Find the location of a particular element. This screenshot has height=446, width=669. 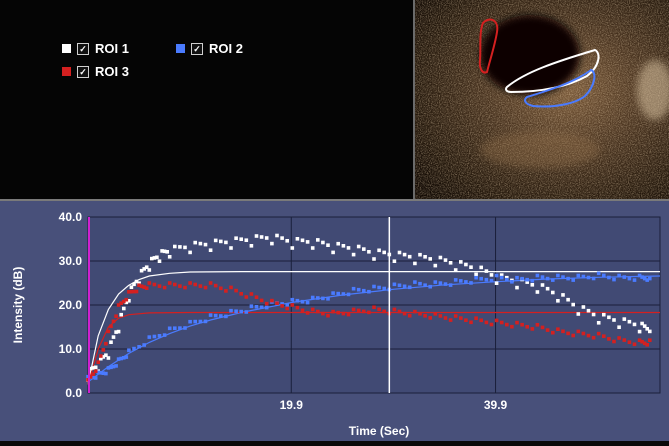

roi-3-color-swatch is located at coordinates (66, 71).